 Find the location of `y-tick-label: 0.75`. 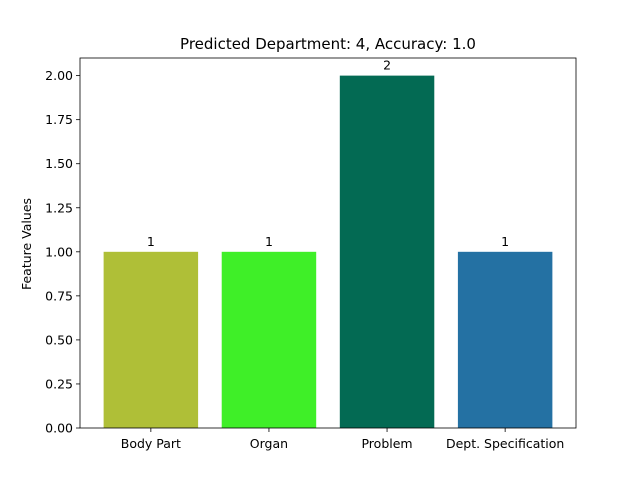

y-tick-label: 0.75 is located at coordinates (59, 295).